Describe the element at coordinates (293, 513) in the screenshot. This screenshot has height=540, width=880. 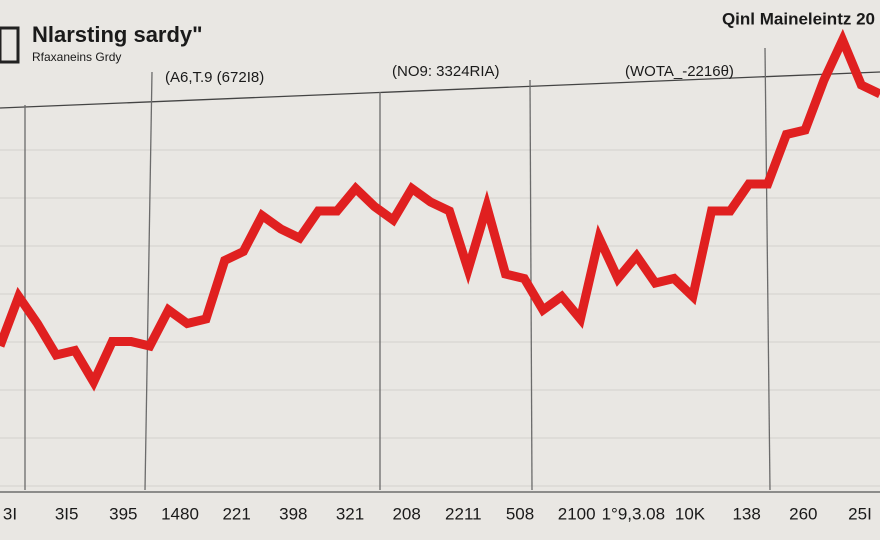
I see `x-tick-label: 398` at that location.